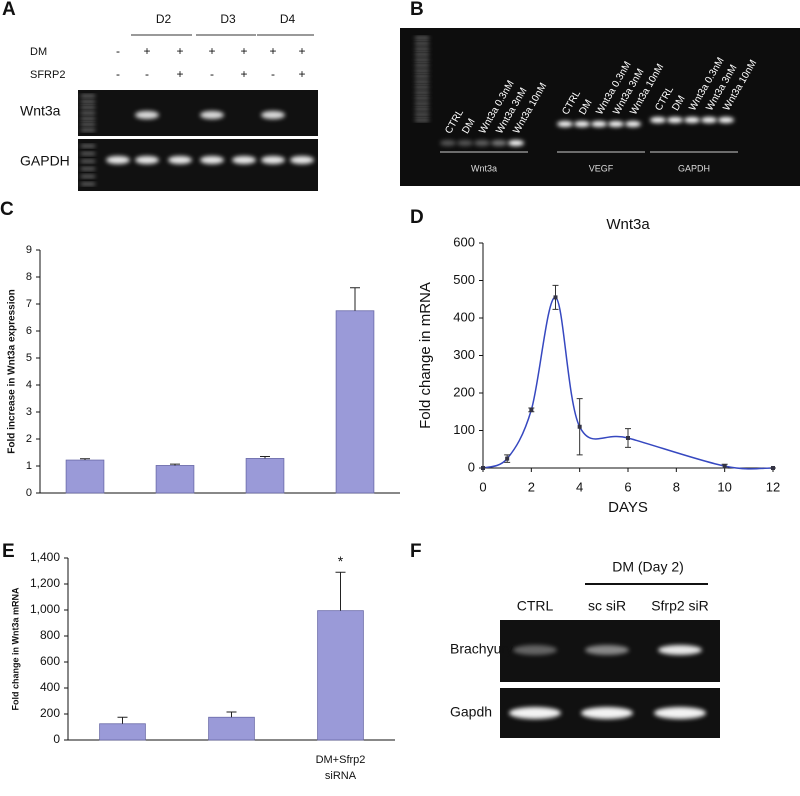 This screenshot has width=800, height=796. What do you see at coordinates (45, 557) in the screenshot?
I see `y-tick-label: 1,400` at bounding box center [45, 557].